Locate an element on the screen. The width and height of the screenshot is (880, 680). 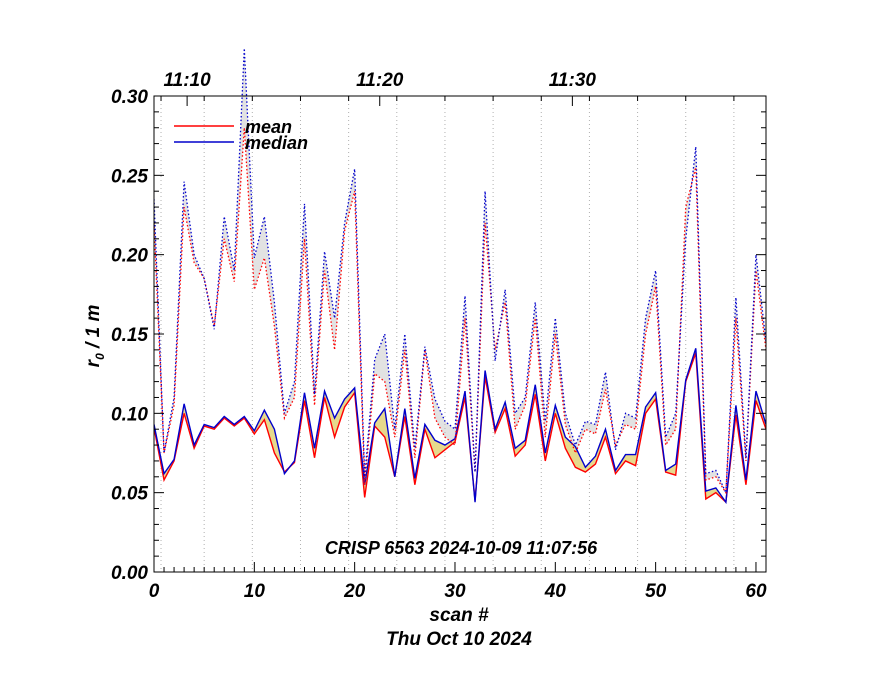
x-tick-label: 60 is located at coordinates (756, 591).